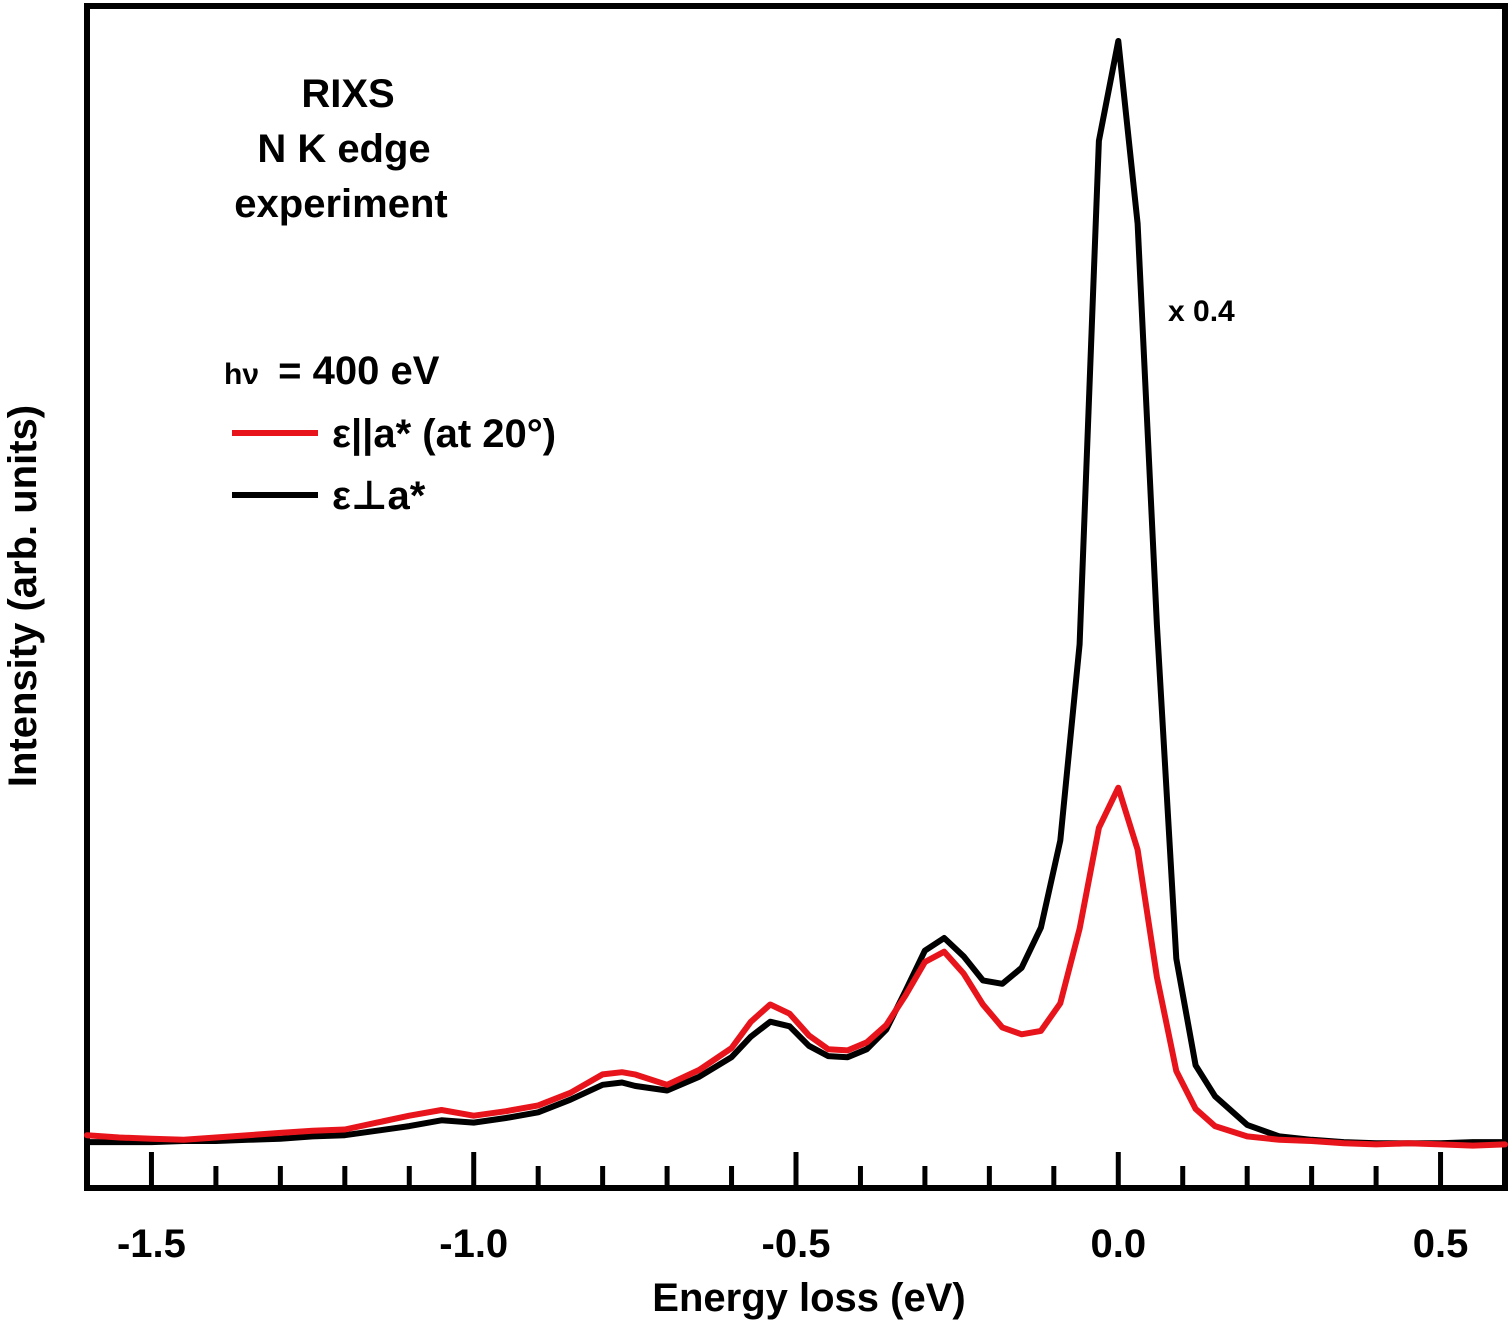  What do you see at coordinates (808, 1298) in the screenshot?
I see `x-axis-title: Energy loss (eV)` at bounding box center [808, 1298].